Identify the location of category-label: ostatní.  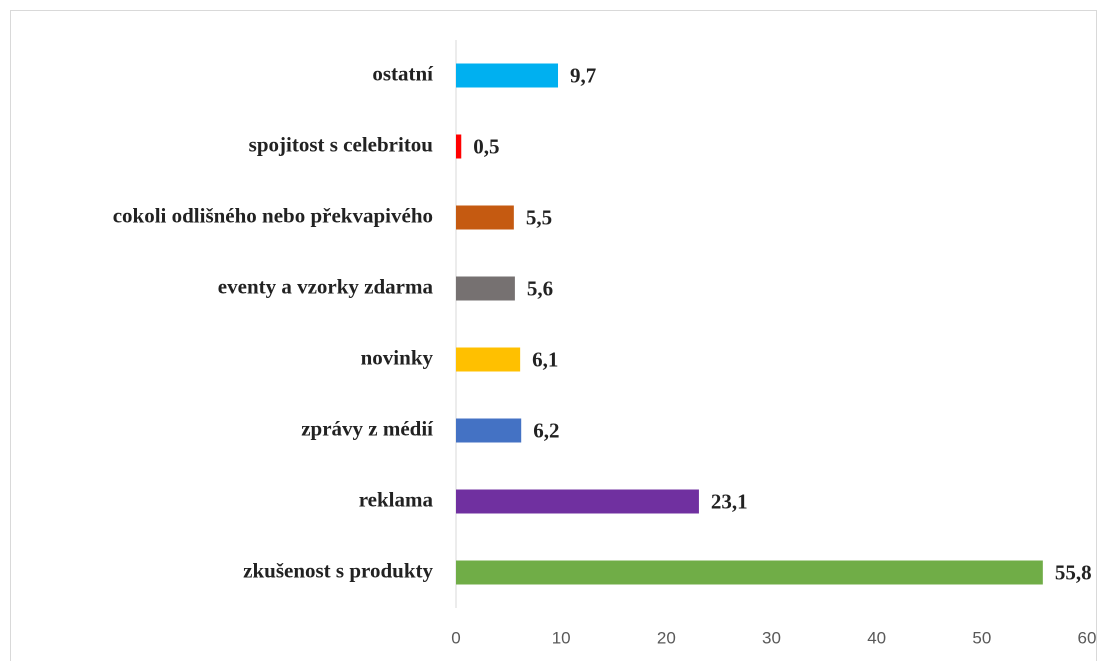
(403, 73).